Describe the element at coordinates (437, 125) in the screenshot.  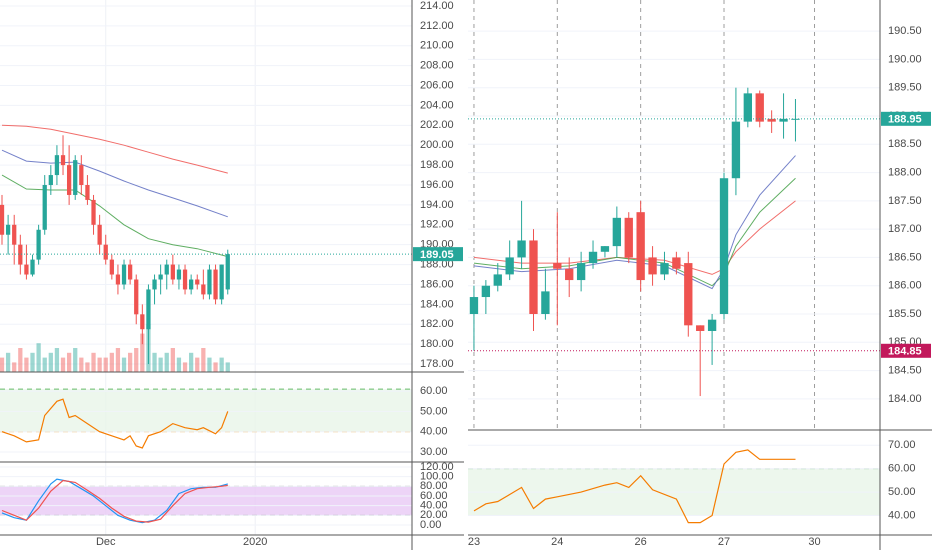
I see `y-tick-label: 202.00` at that location.